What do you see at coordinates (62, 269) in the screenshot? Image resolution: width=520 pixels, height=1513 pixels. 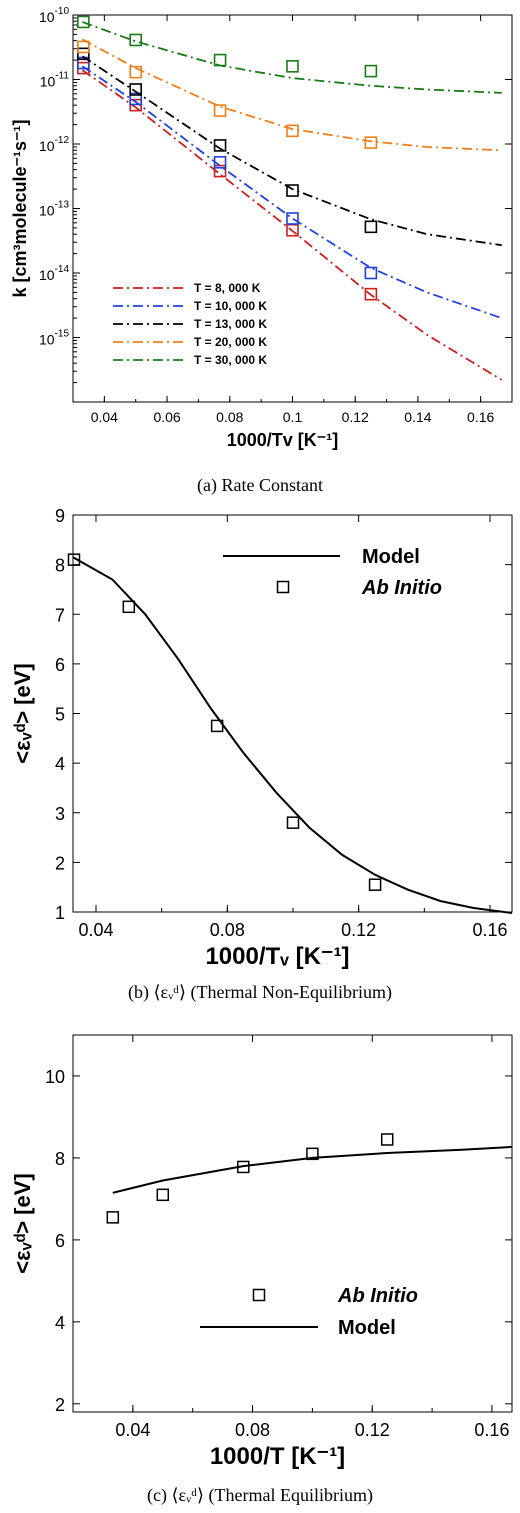 I see `y-tick-exp: -14` at bounding box center [62, 269].